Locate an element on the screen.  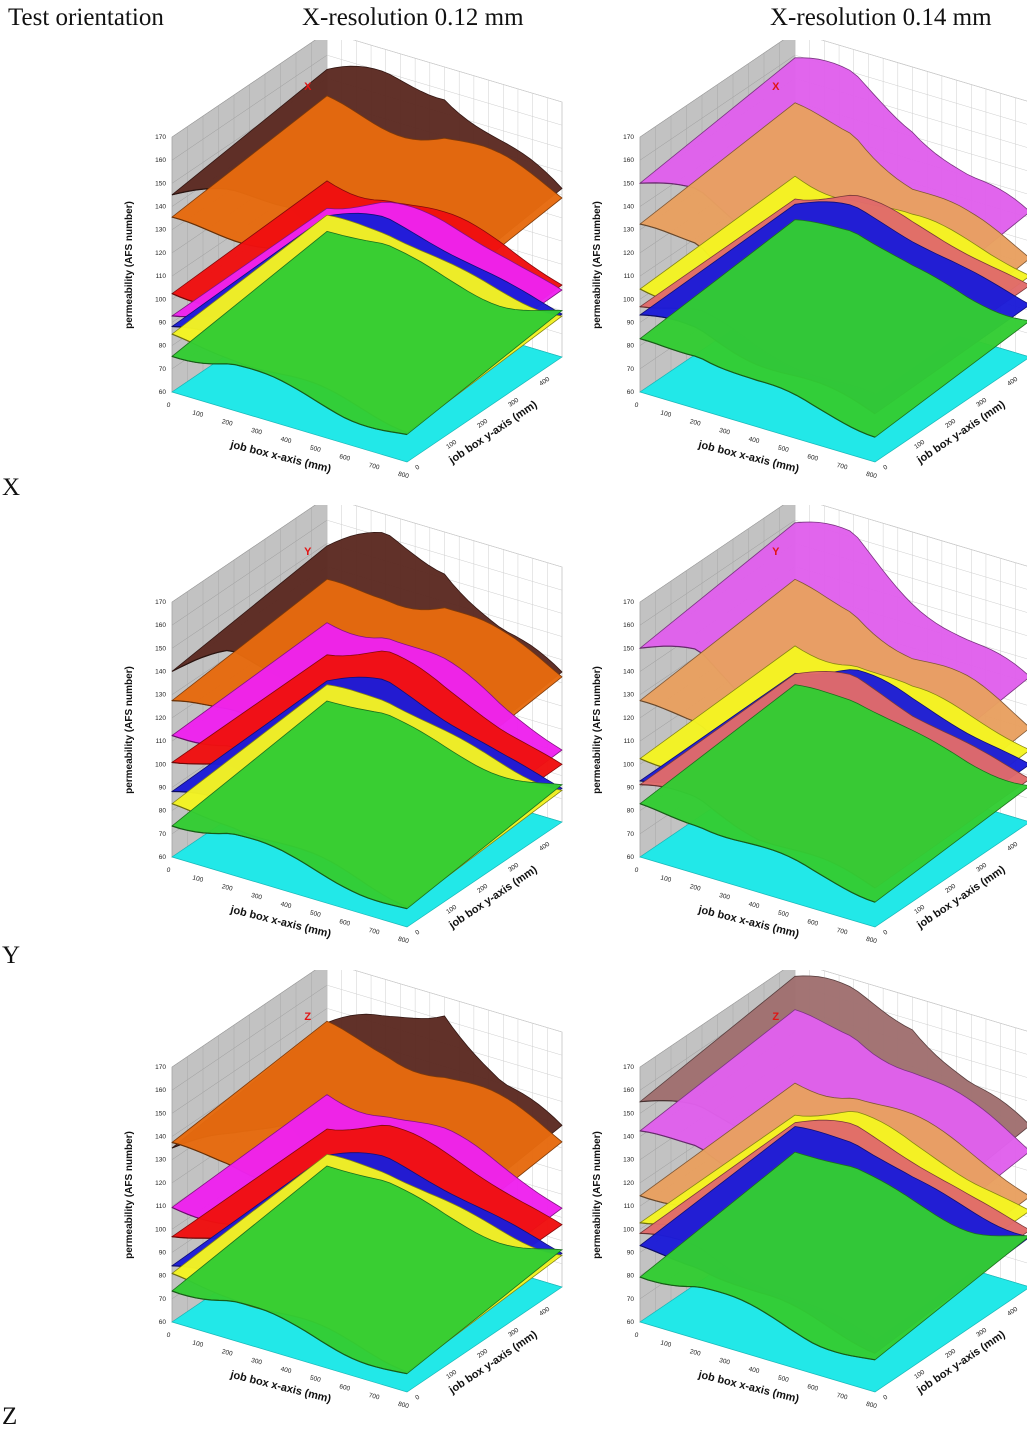
z-tick-label: 60 is located at coordinates (163, 392).